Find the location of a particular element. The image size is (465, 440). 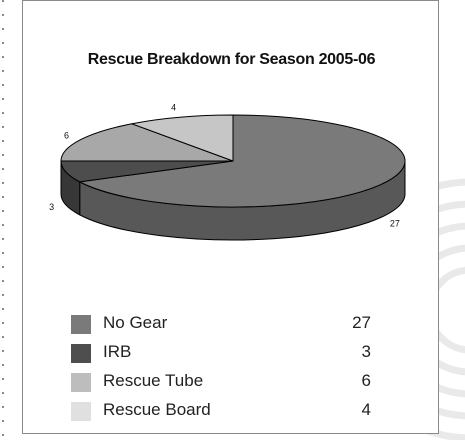

page-margin-dotted-rule is located at coordinates (3, 220).